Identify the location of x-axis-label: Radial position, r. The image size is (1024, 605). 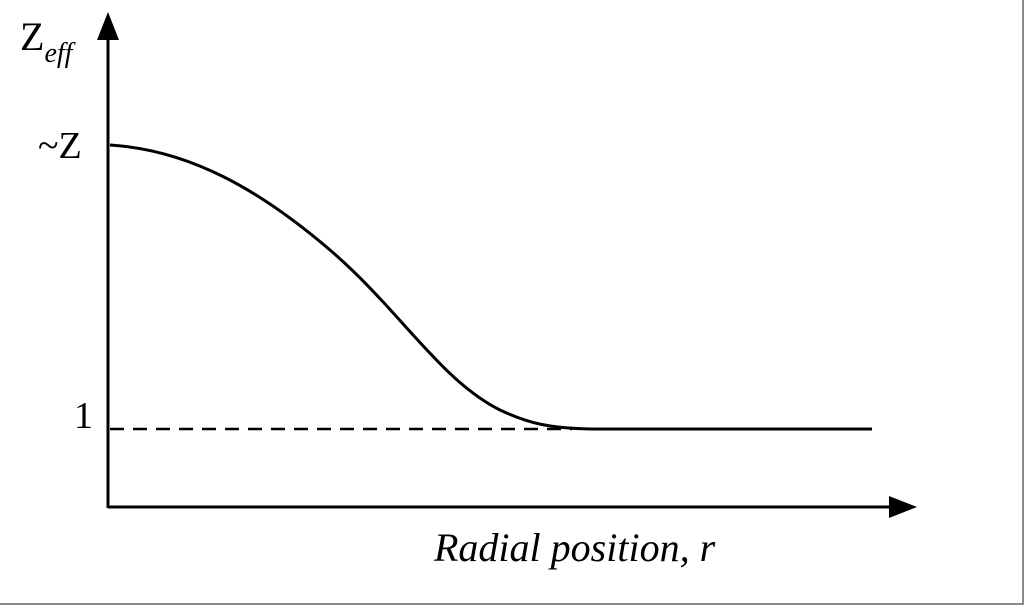
(574, 547).